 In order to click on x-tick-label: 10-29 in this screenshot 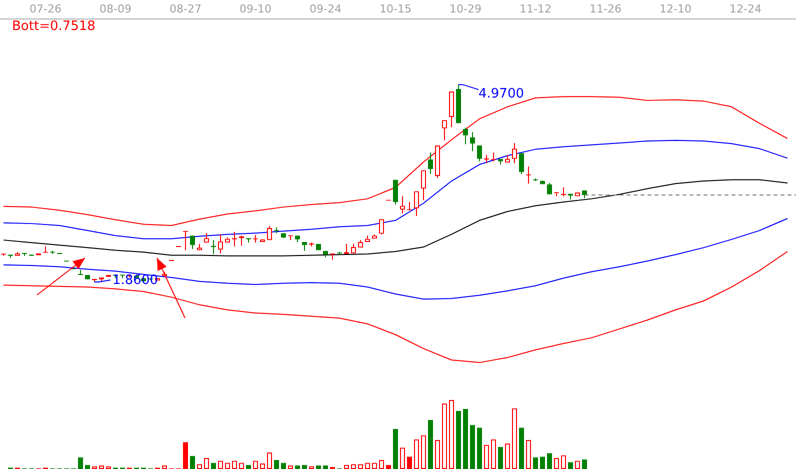, I will do `click(466, 9)`.